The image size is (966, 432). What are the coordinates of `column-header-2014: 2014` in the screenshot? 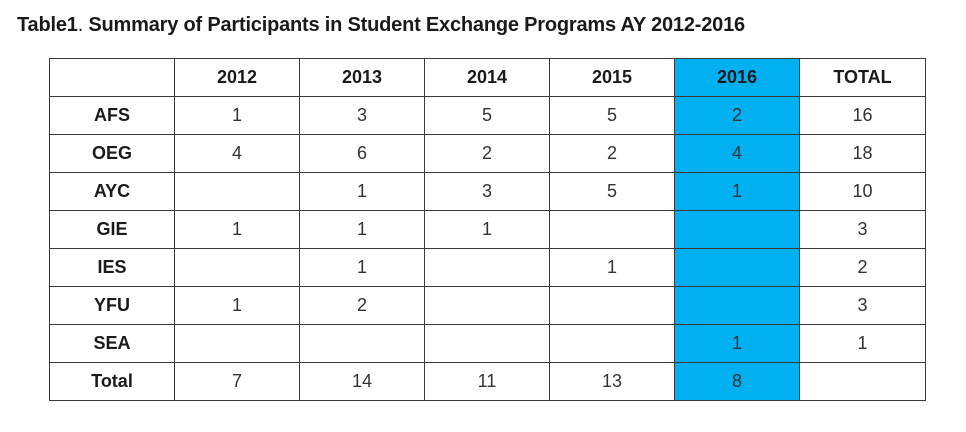 It's located at (487, 77).